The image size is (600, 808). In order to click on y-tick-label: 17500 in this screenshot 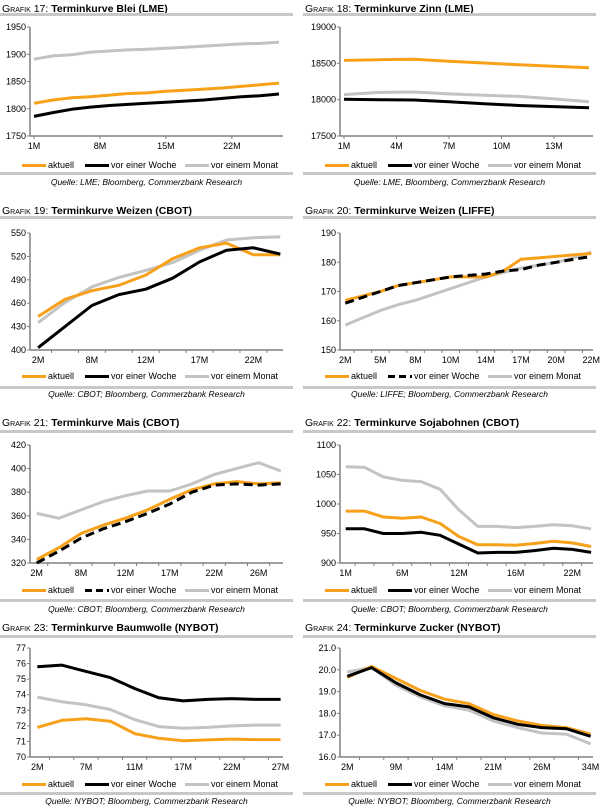, I will do `click(323, 136)`.